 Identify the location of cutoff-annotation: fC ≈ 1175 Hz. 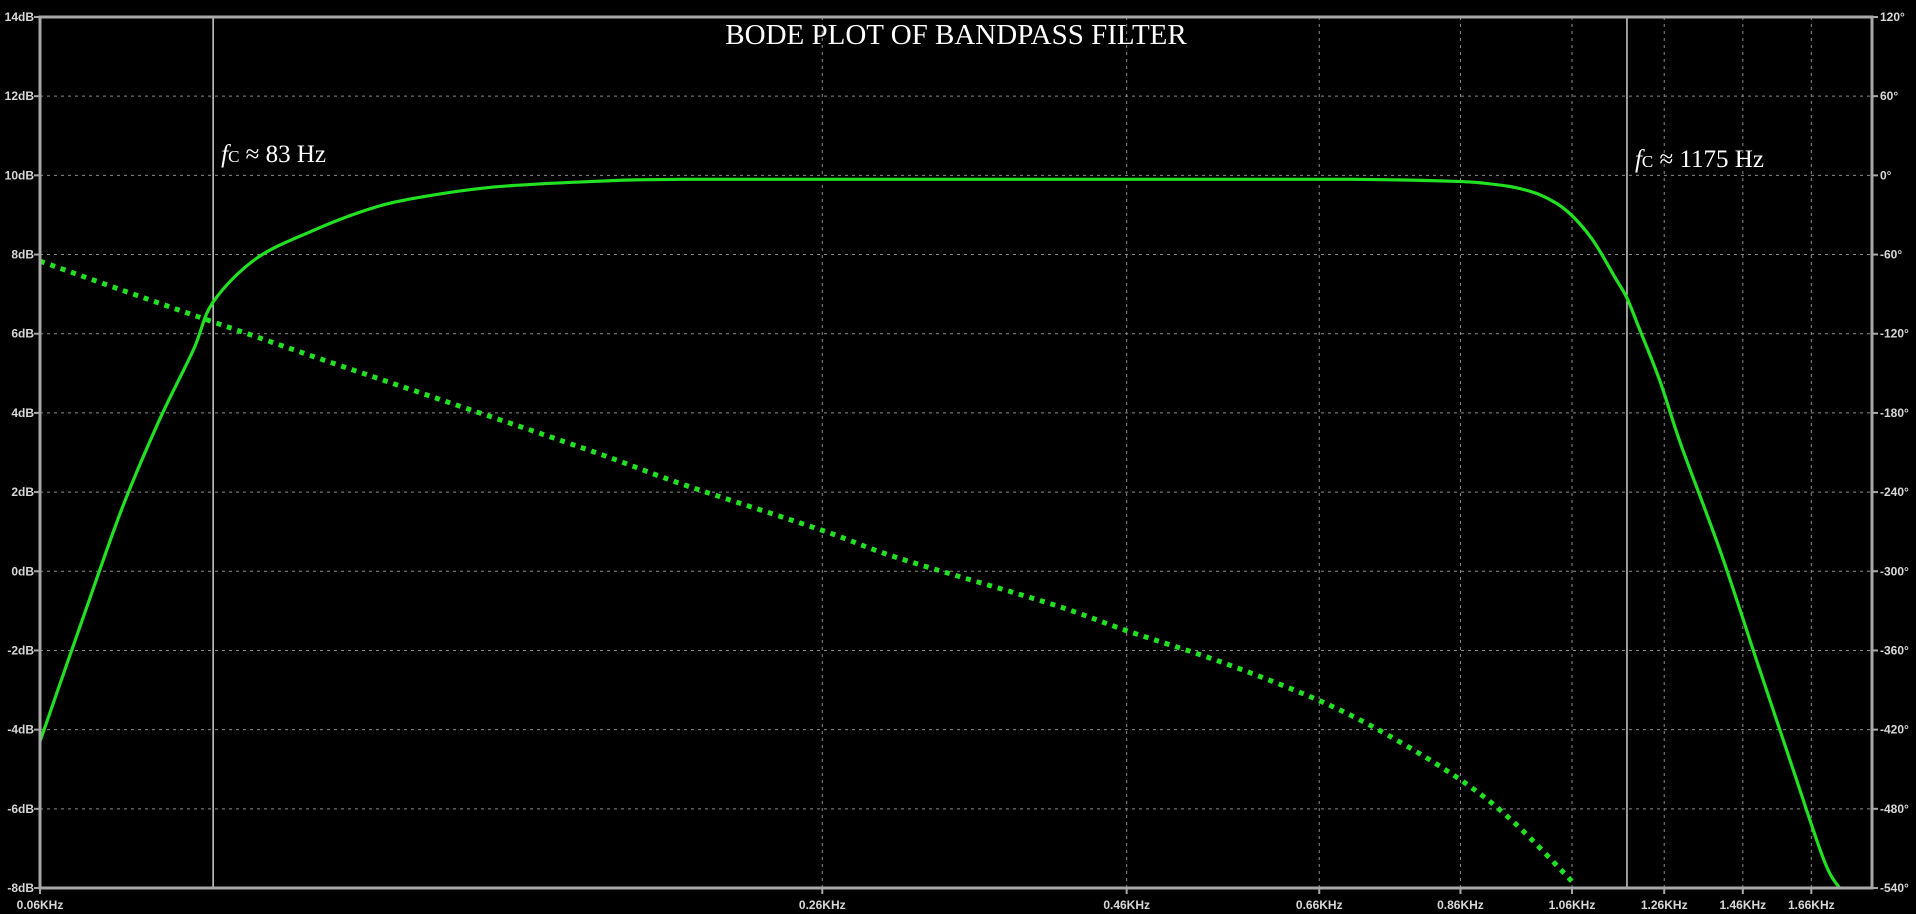
(1699, 159).